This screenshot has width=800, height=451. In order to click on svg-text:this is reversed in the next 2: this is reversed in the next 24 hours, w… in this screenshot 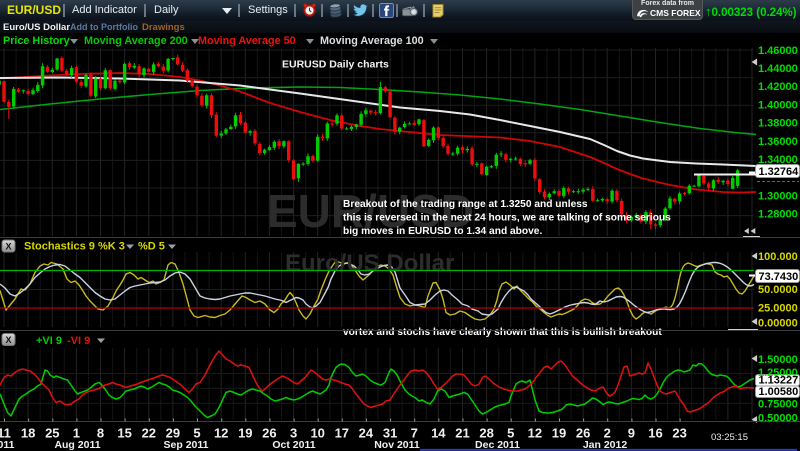, I will do `click(507, 218)`.